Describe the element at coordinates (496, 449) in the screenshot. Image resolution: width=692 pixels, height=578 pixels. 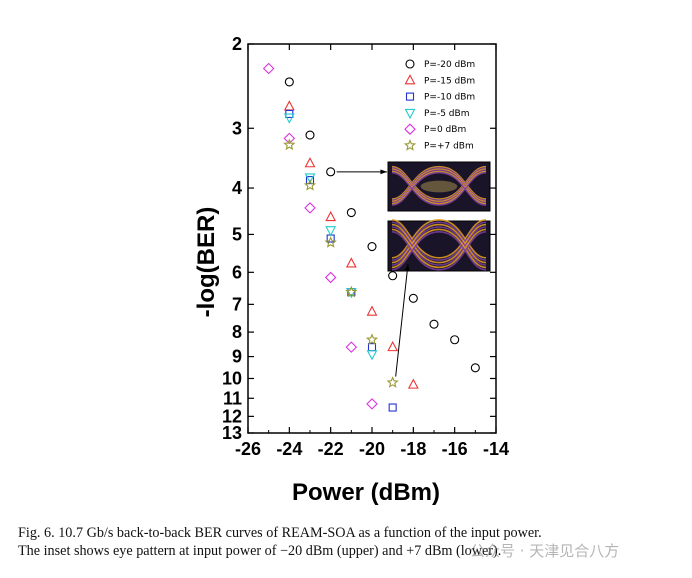
I see `x-tick-label: -14` at that location.